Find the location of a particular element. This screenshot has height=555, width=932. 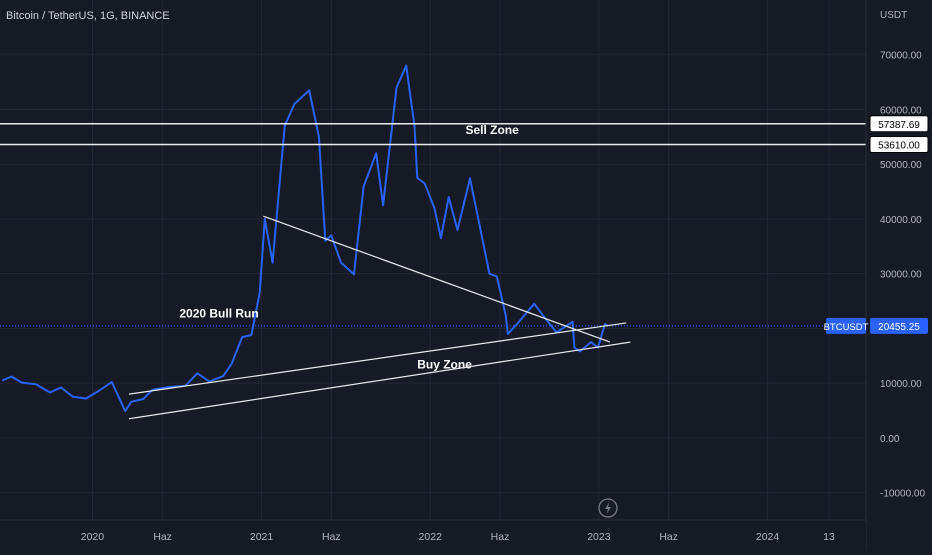

y-tick-label: 0.00 is located at coordinates (890, 439).